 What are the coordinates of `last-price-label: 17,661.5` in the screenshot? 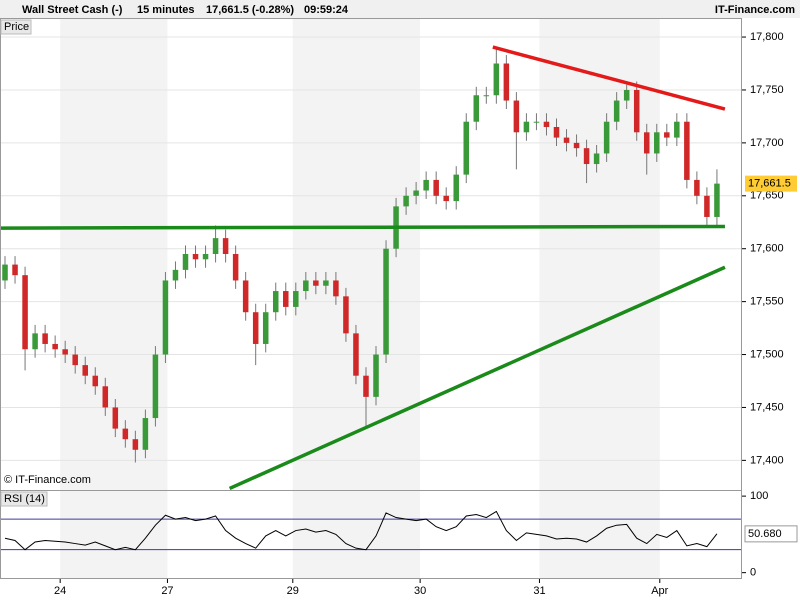 It's located at (769, 184).